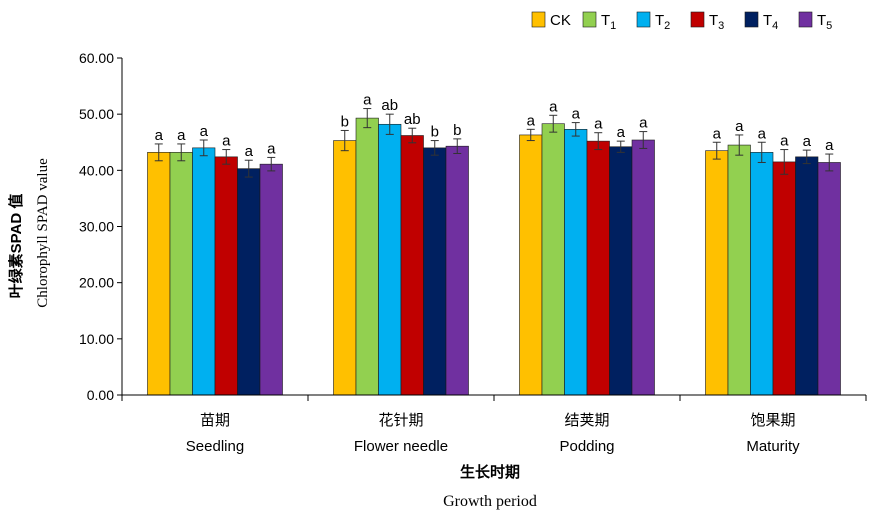 Image resolution: width=886 pixels, height=518 pixels. Describe the element at coordinates (96, 339) in the screenshot. I see `y-tick-label: 10.00` at that location.